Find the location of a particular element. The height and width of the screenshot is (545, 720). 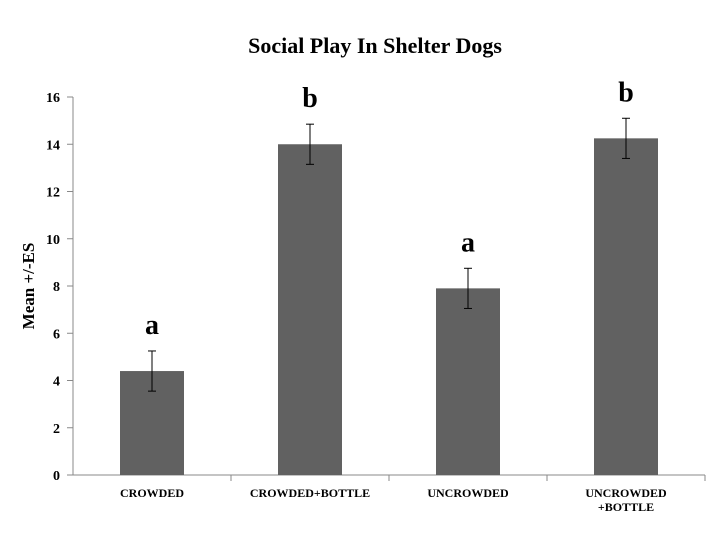

chart-title: Social Play In Shelter Dogs is located at coordinates (375, 45).